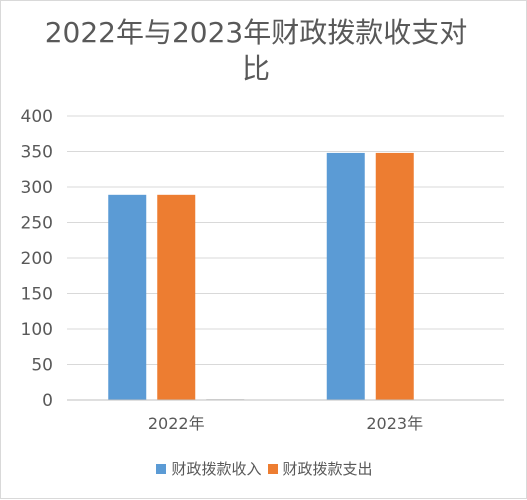 The height and width of the screenshot is (500, 527). What do you see at coordinates (37, 153) in the screenshot?
I see `y-tick-label: 350` at bounding box center [37, 153].